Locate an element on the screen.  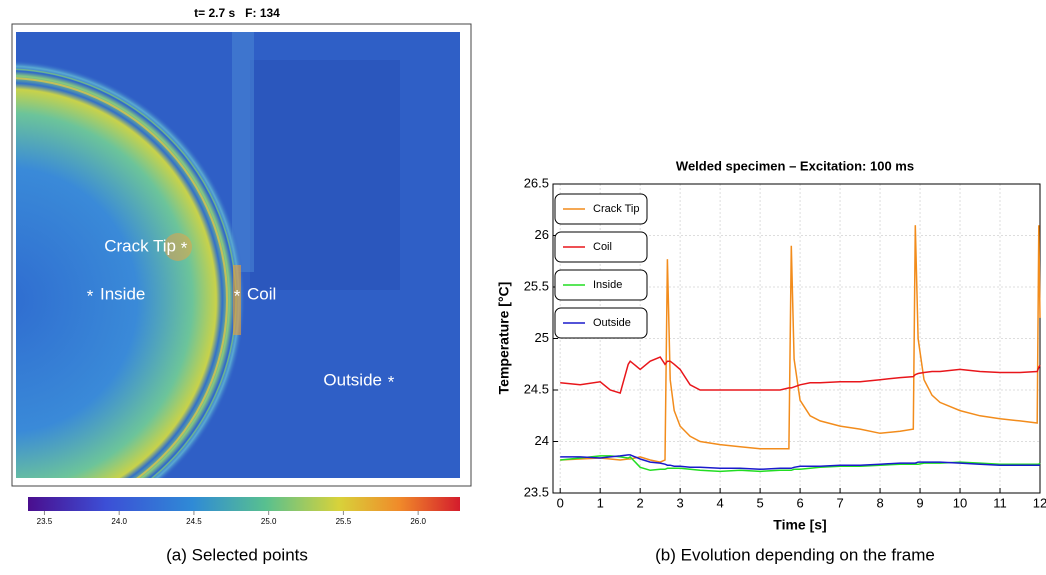
point-label: Inside is located at coordinates (122, 293).